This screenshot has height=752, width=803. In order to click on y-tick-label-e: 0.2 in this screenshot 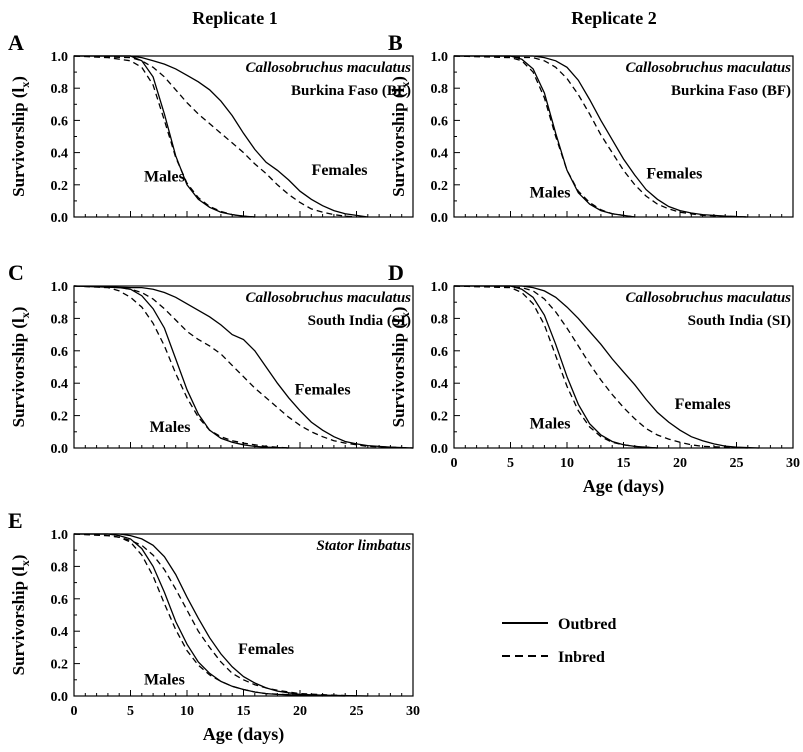, I will do `click(60, 665)`.